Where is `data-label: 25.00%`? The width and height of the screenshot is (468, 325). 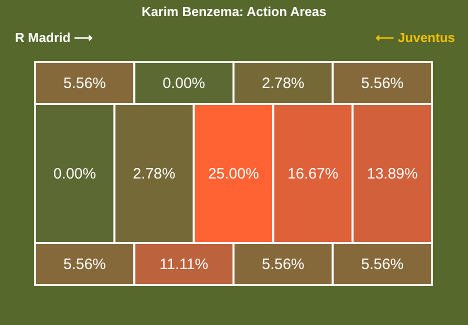 data-label: 25.00% is located at coordinates (233, 174).